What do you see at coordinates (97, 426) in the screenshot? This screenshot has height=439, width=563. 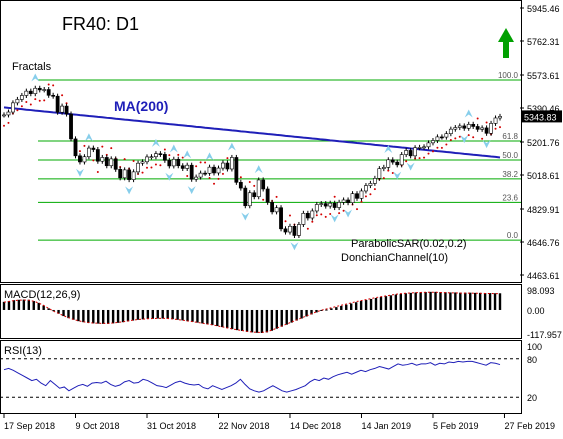 I see `x-tick-label: 9 Oct 2018` at bounding box center [97, 426].